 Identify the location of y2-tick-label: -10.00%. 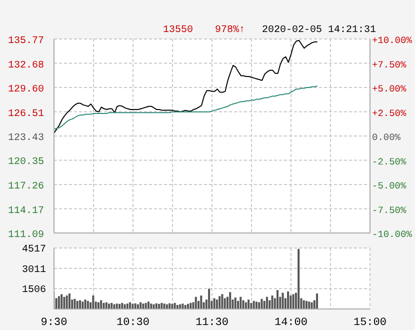
(392, 234).